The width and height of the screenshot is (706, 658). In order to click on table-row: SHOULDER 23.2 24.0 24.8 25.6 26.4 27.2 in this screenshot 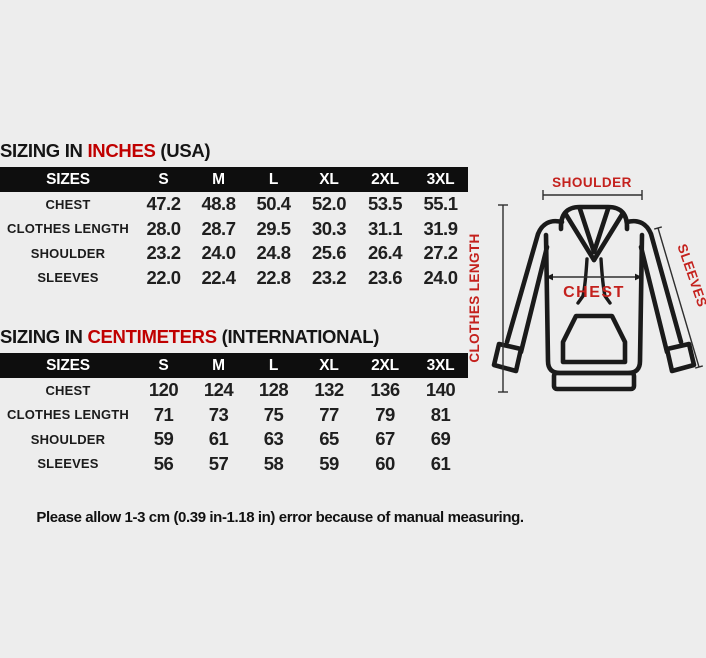, I will do `click(234, 253)`.